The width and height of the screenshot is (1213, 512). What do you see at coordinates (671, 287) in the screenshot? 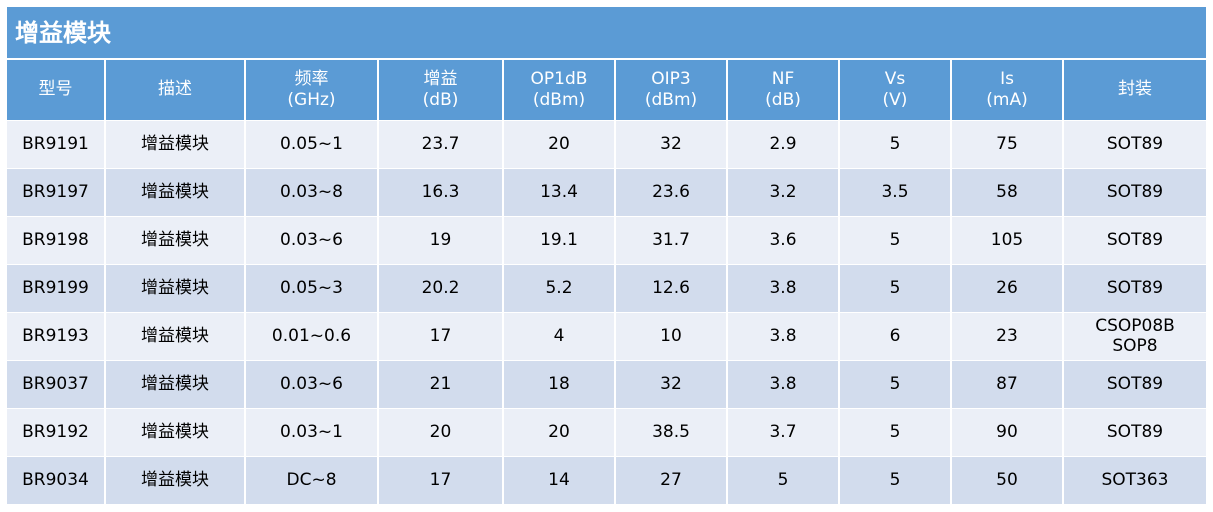
I see `cell-oip3: 12.6` at bounding box center [671, 287].